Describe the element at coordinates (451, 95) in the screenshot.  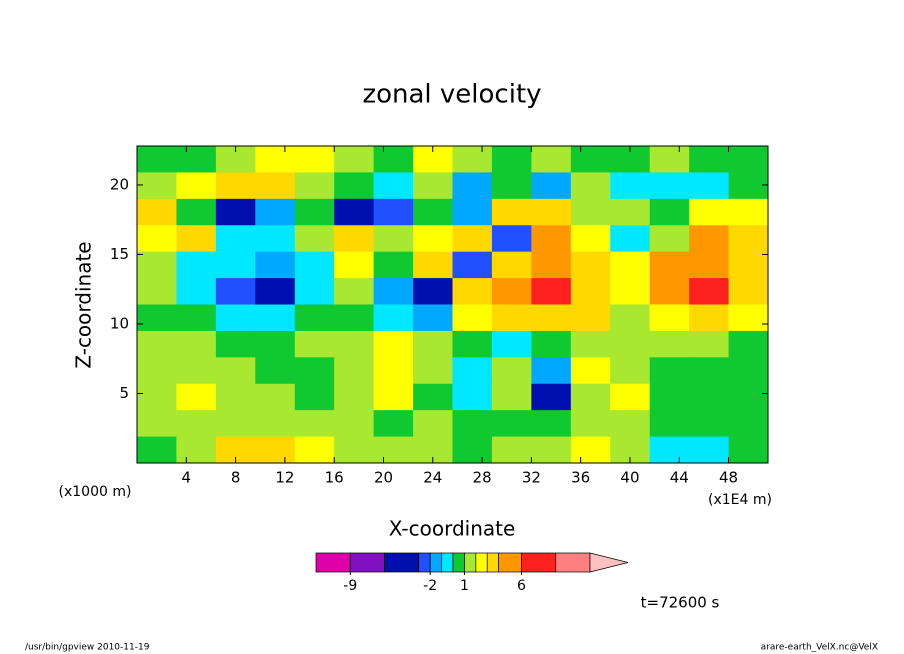
I see `chart-title: zonal velocity` at that location.